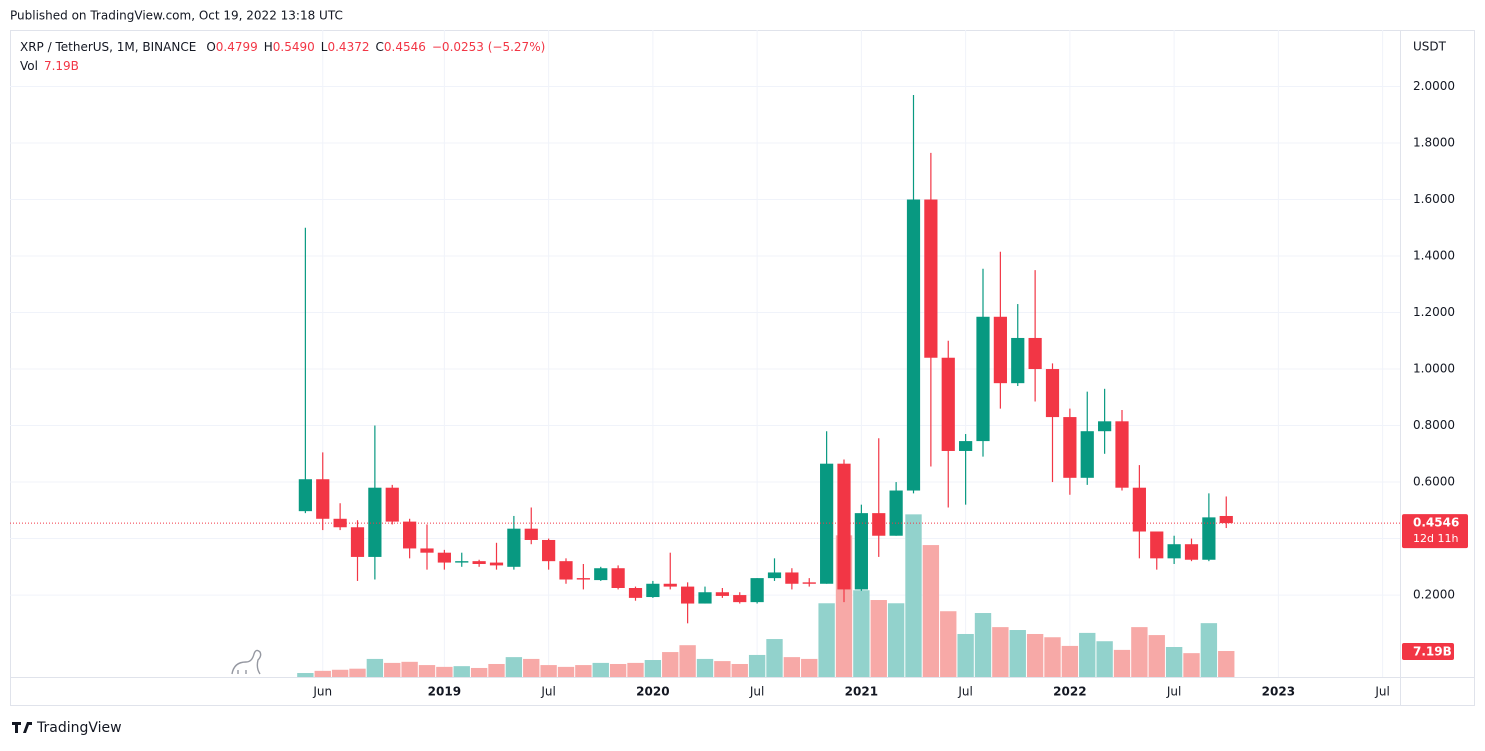 This screenshot has width=1485, height=751. I want to click on ohlc-value: 0.4799, so click(237, 47).